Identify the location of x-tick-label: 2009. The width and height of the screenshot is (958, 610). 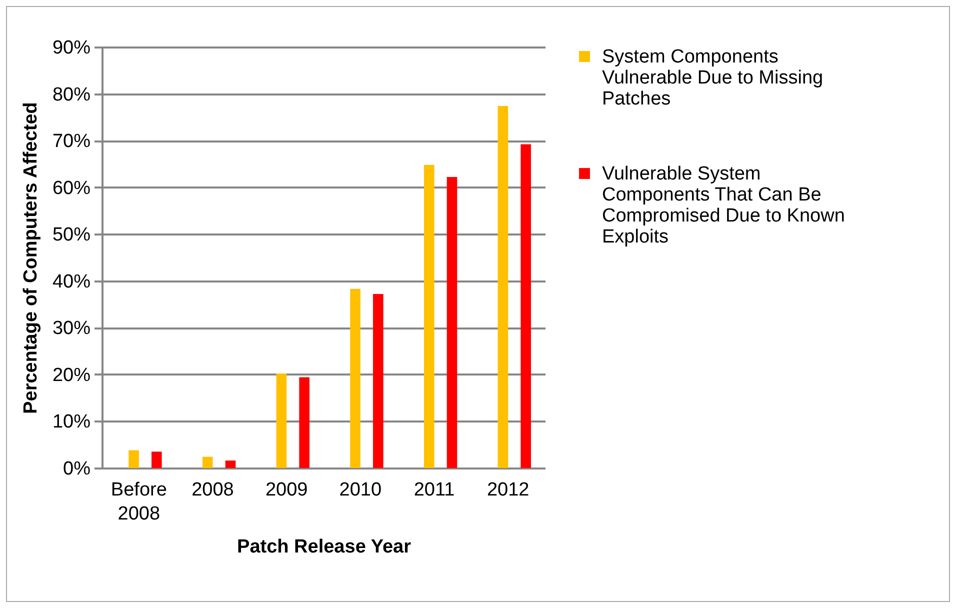
(286, 490).